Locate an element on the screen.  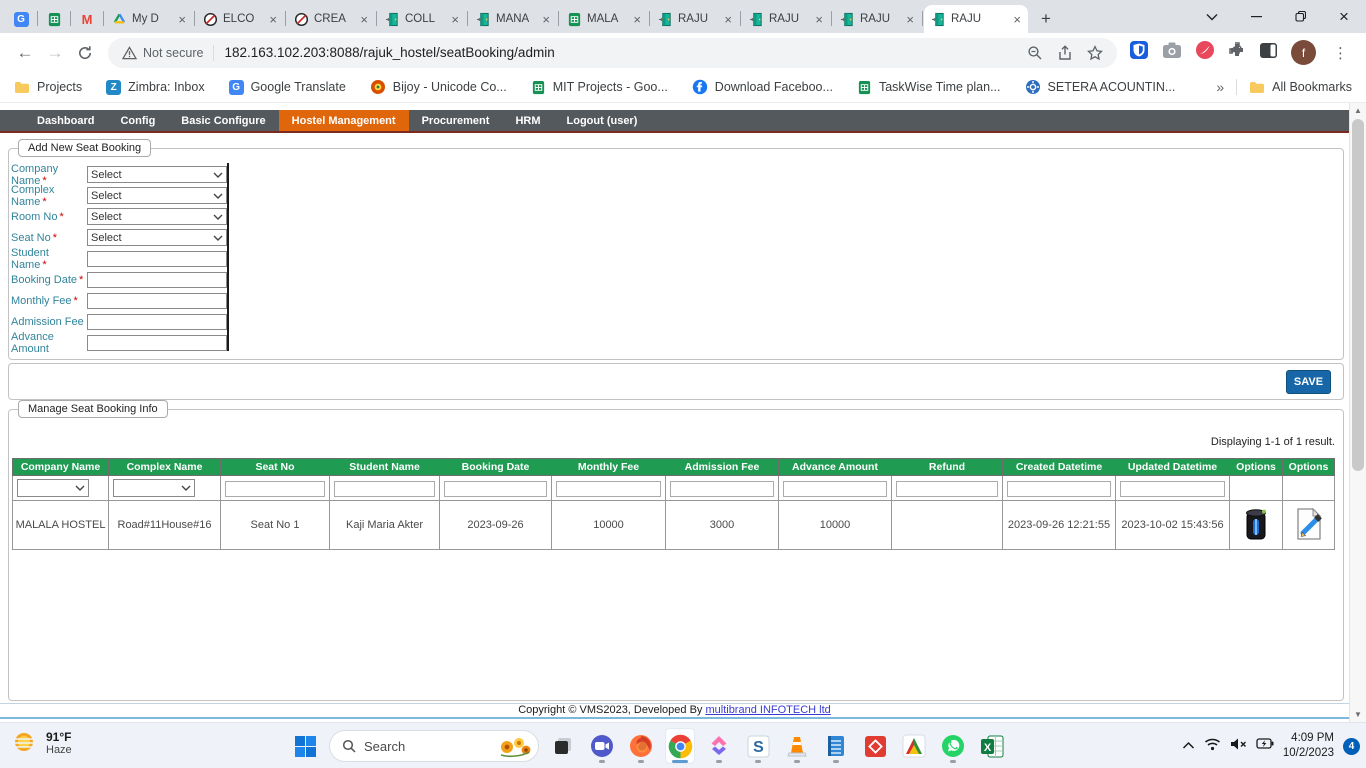
filter-refund-input is located at coordinates (947, 489).